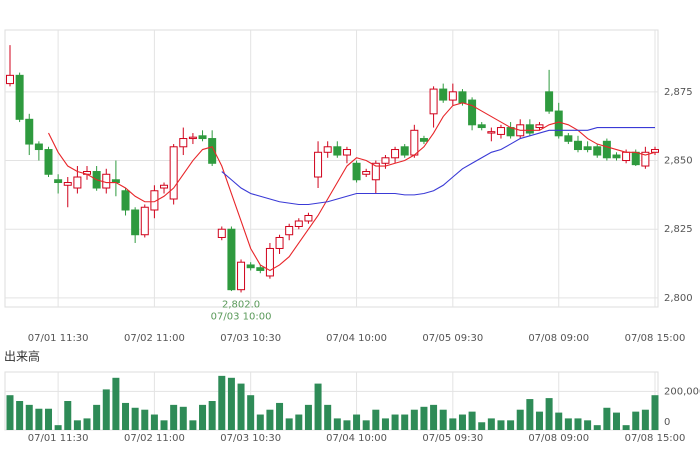 The width and height of the screenshot is (700, 453). What do you see at coordinates (558, 338) in the screenshot?
I see `x-tick-label: 07/08 09:00` at bounding box center [558, 338].